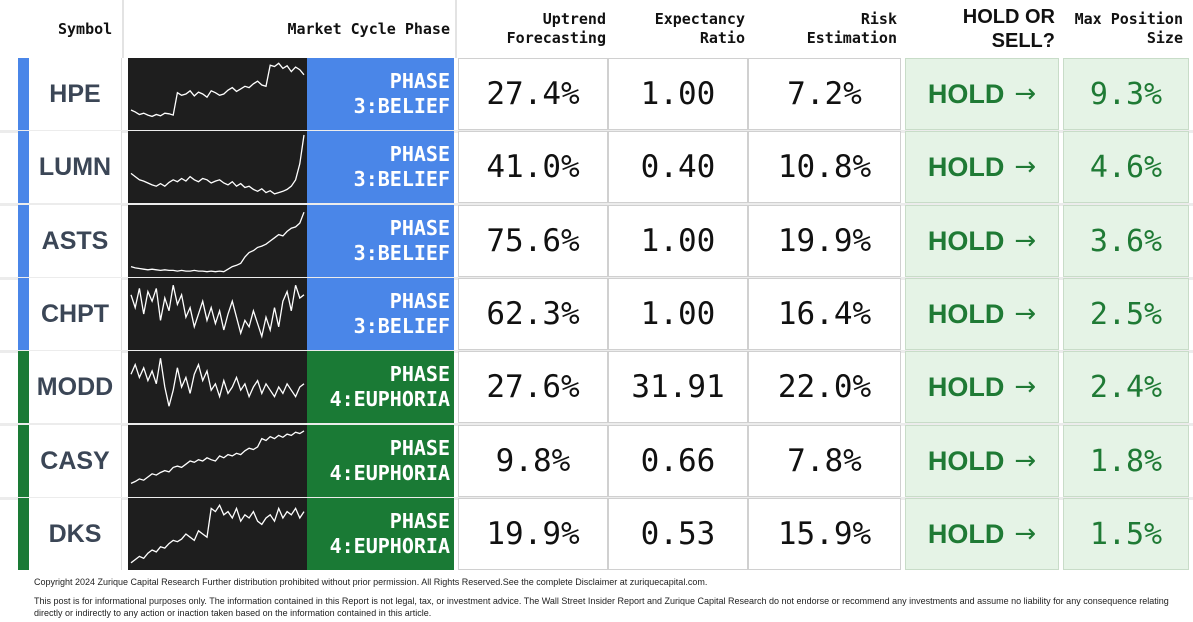 The image size is (1193, 622). Describe the element at coordinates (824, 314) in the screenshot. I see `risk-estimation-value: 16.4%` at that location.